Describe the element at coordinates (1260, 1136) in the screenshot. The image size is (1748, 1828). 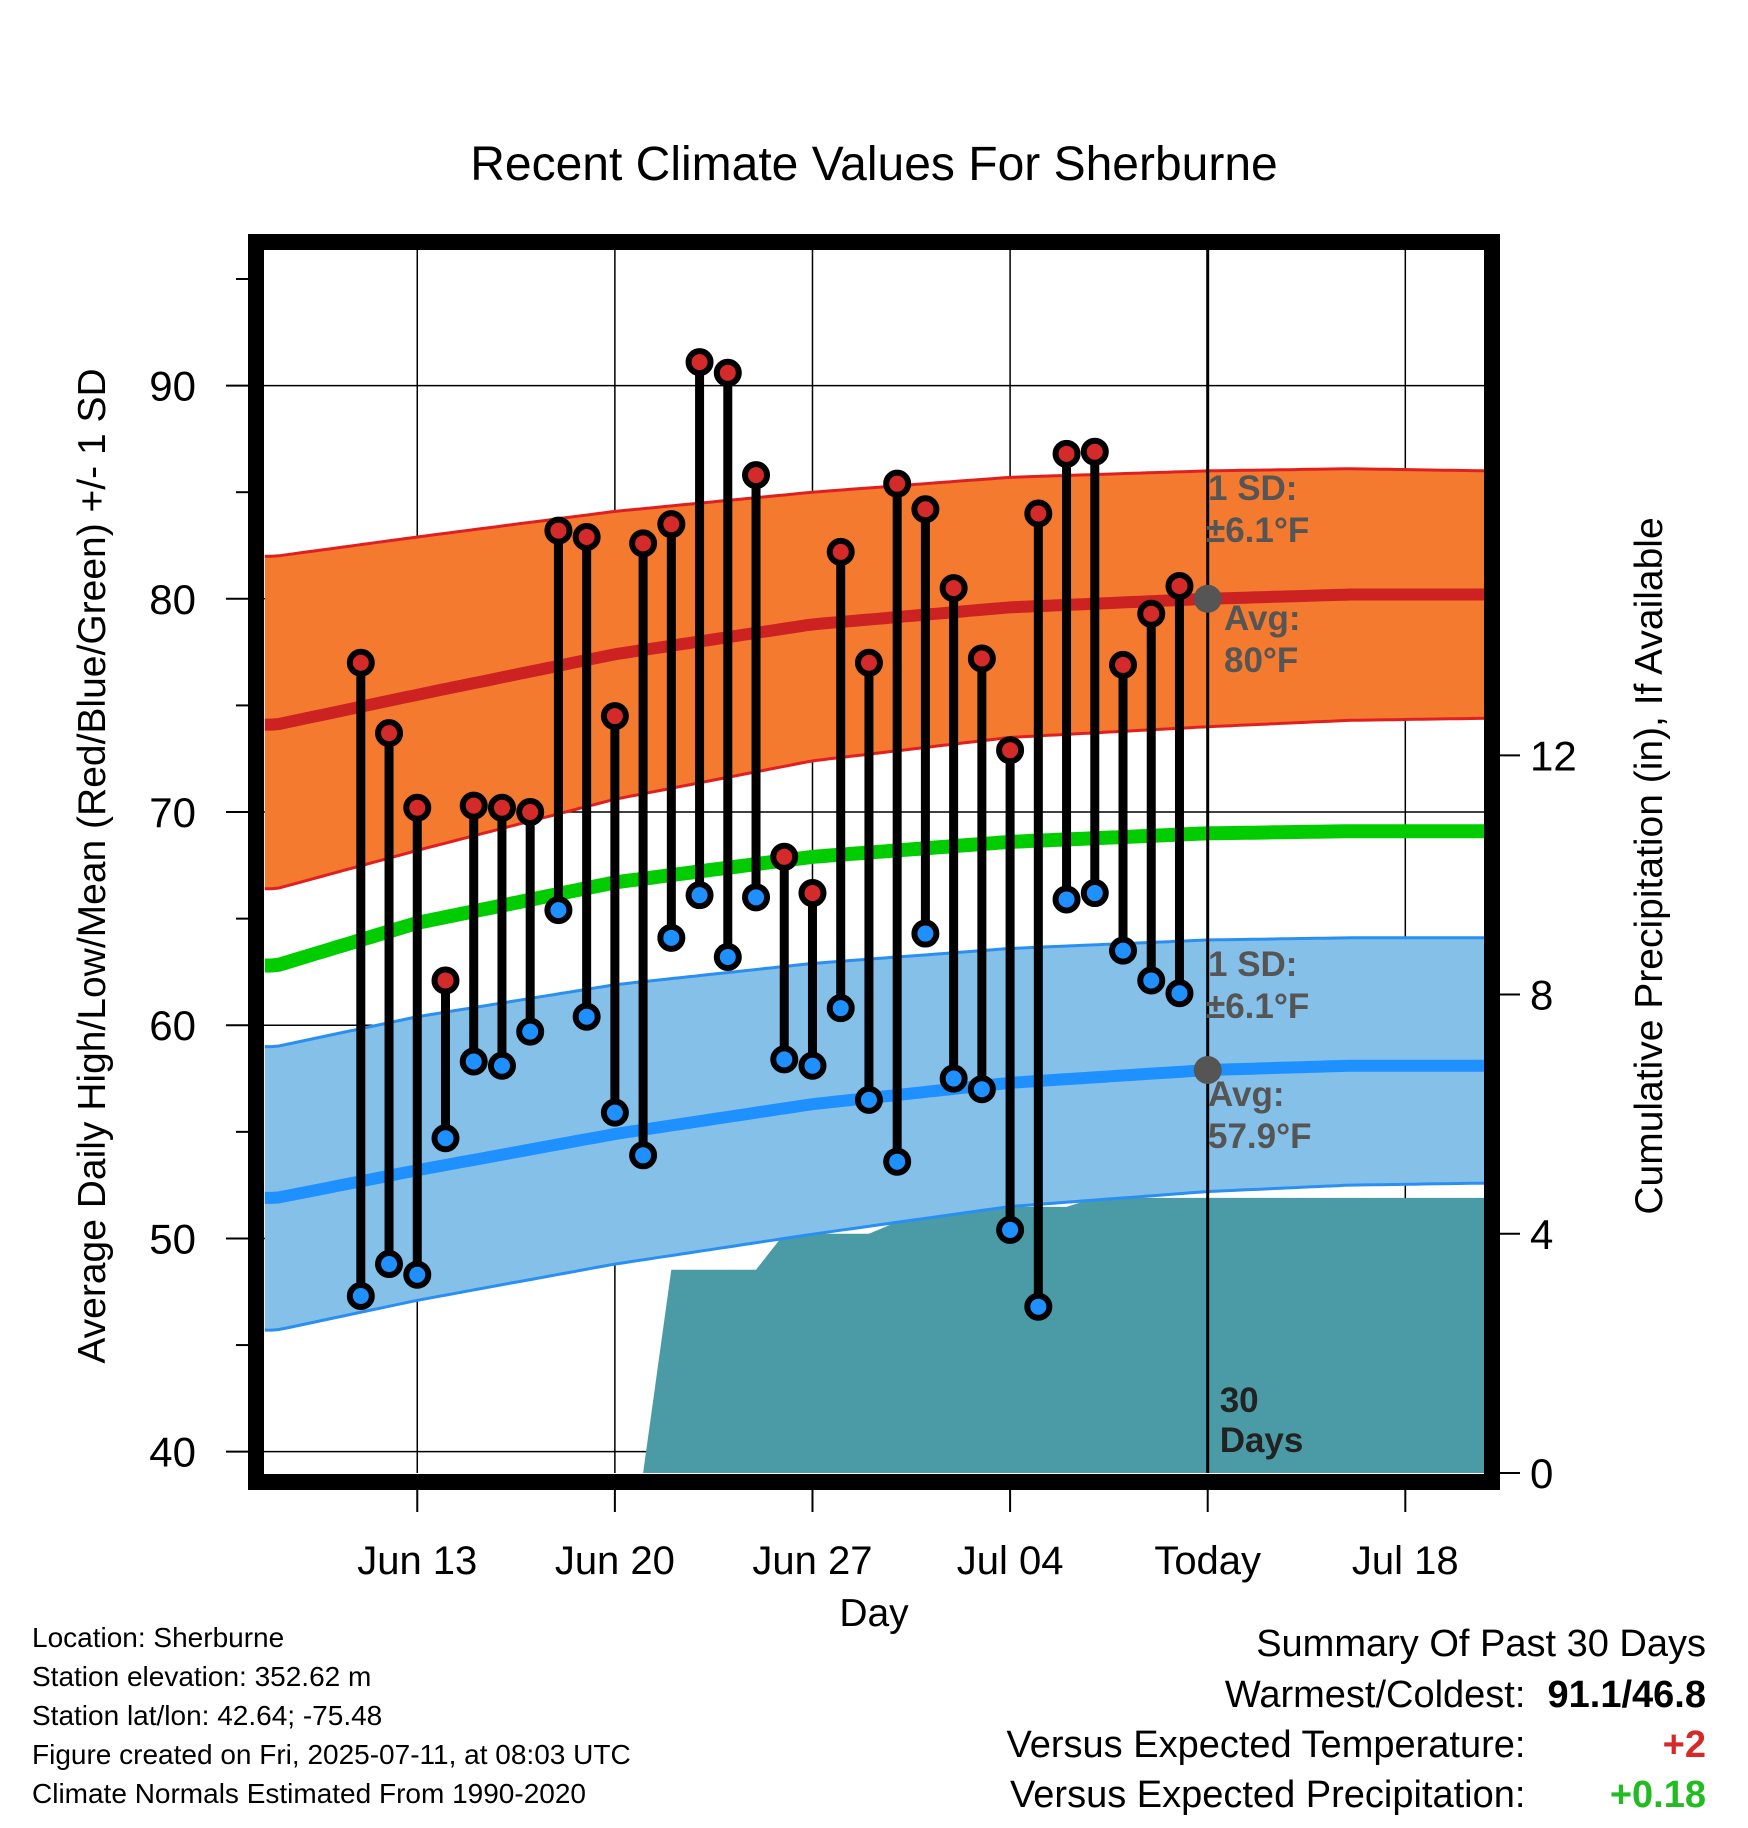
I see `low-avg-value: 57.9°F` at that location.